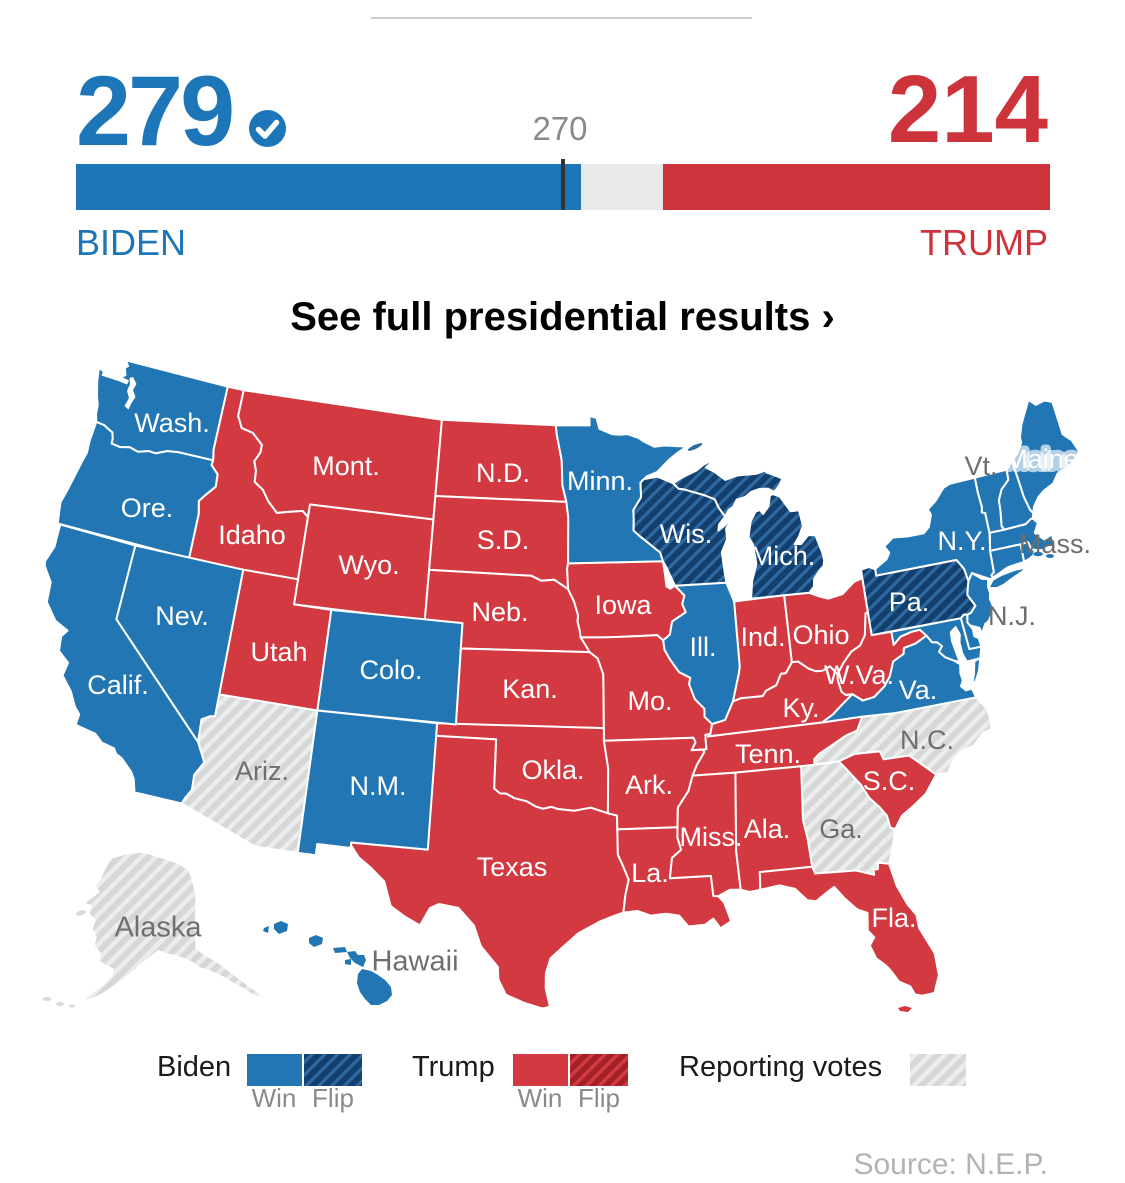  Describe the element at coordinates (768, 754) in the screenshot. I see `svg-text: Tenn.` at that location.